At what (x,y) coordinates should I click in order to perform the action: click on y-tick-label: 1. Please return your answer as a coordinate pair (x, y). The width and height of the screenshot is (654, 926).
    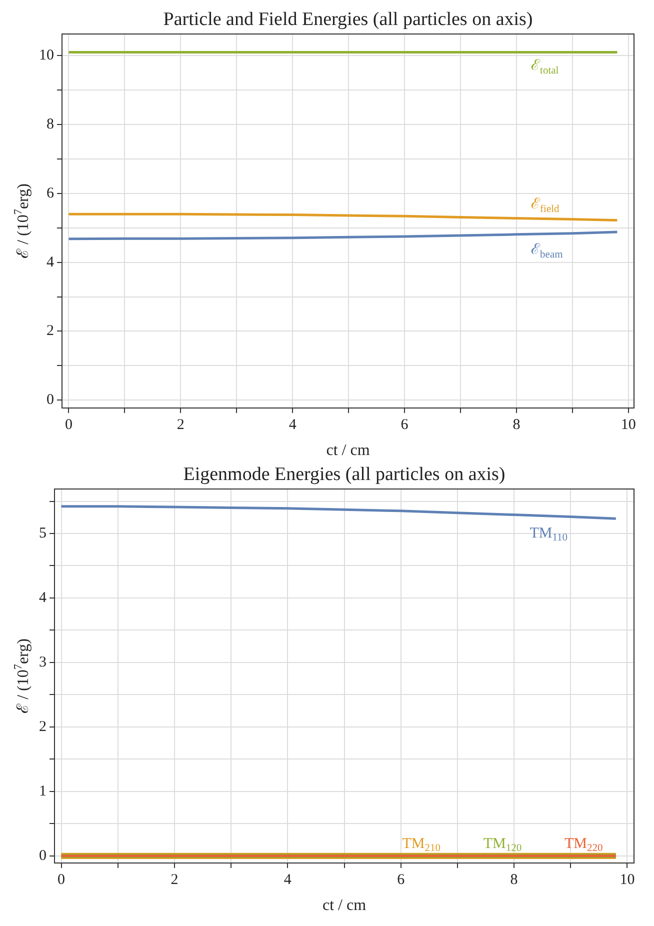
    Looking at the image, I should click on (42, 791).